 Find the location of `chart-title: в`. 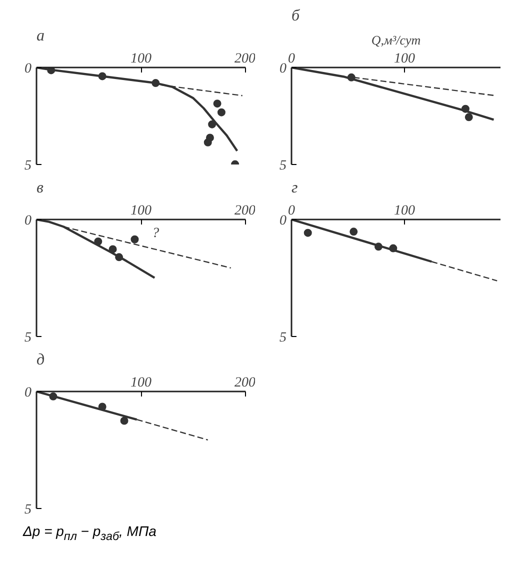

chart-title: в is located at coordinates (40, 188).